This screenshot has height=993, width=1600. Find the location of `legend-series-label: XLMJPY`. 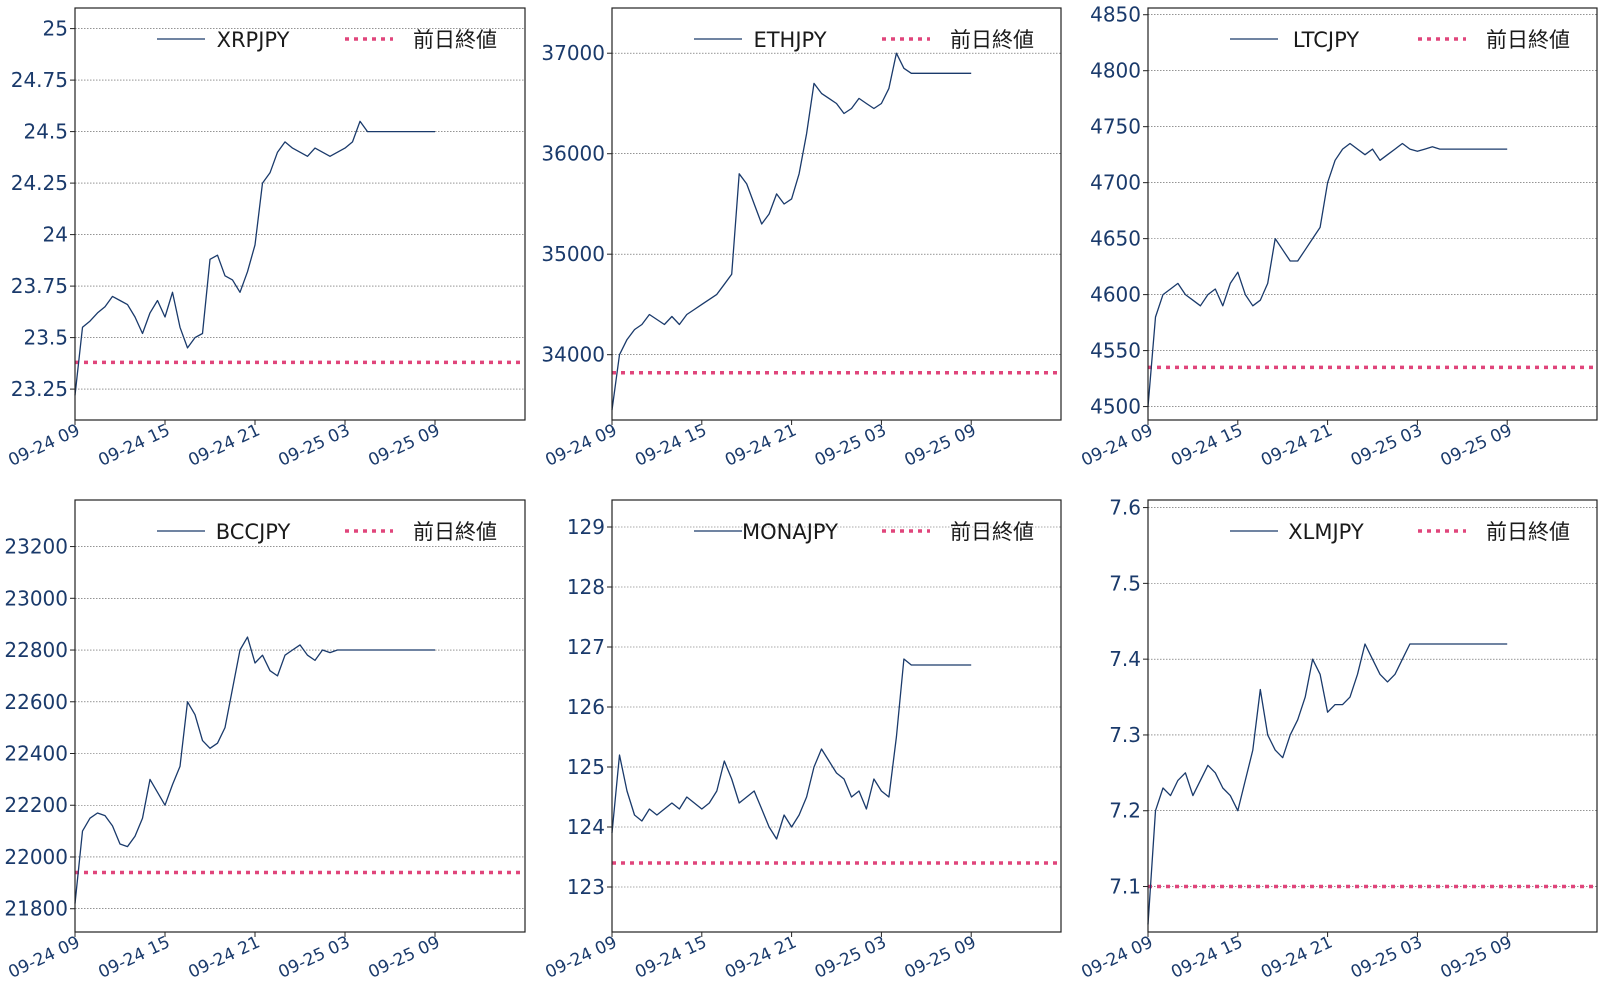

legend-series-label: XLMJPY is located at coordinates (1326, 532).